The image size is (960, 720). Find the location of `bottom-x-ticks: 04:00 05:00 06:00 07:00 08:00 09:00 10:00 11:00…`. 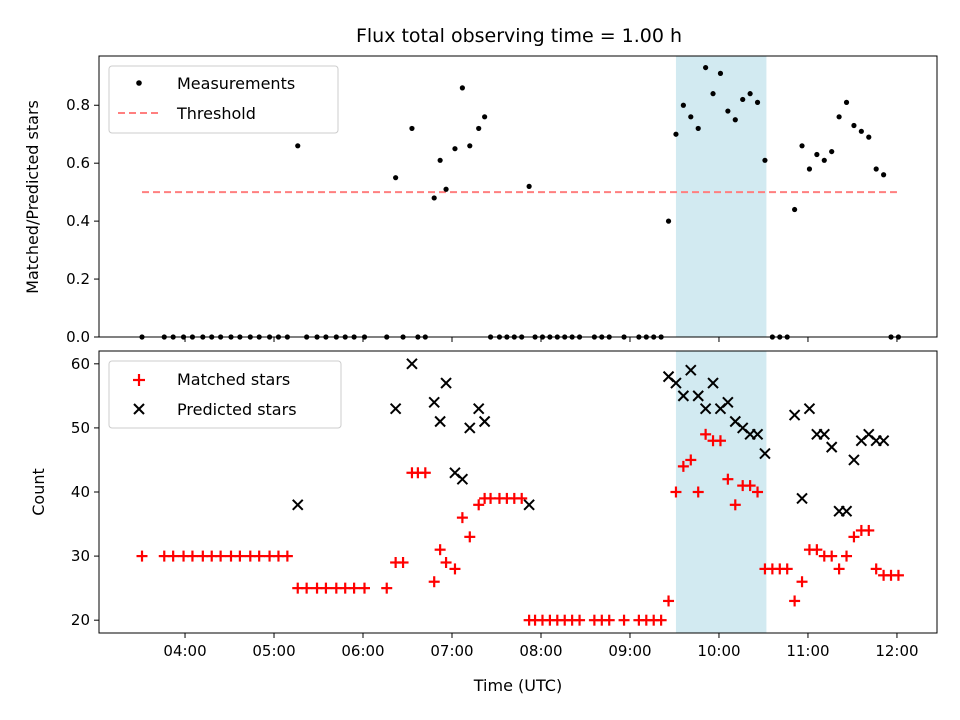

bottom-x-ticks: 04:00 05:00 06:00 07:00 08:00 09:00 10:00 11:00… is located at coordinates (541, 646).